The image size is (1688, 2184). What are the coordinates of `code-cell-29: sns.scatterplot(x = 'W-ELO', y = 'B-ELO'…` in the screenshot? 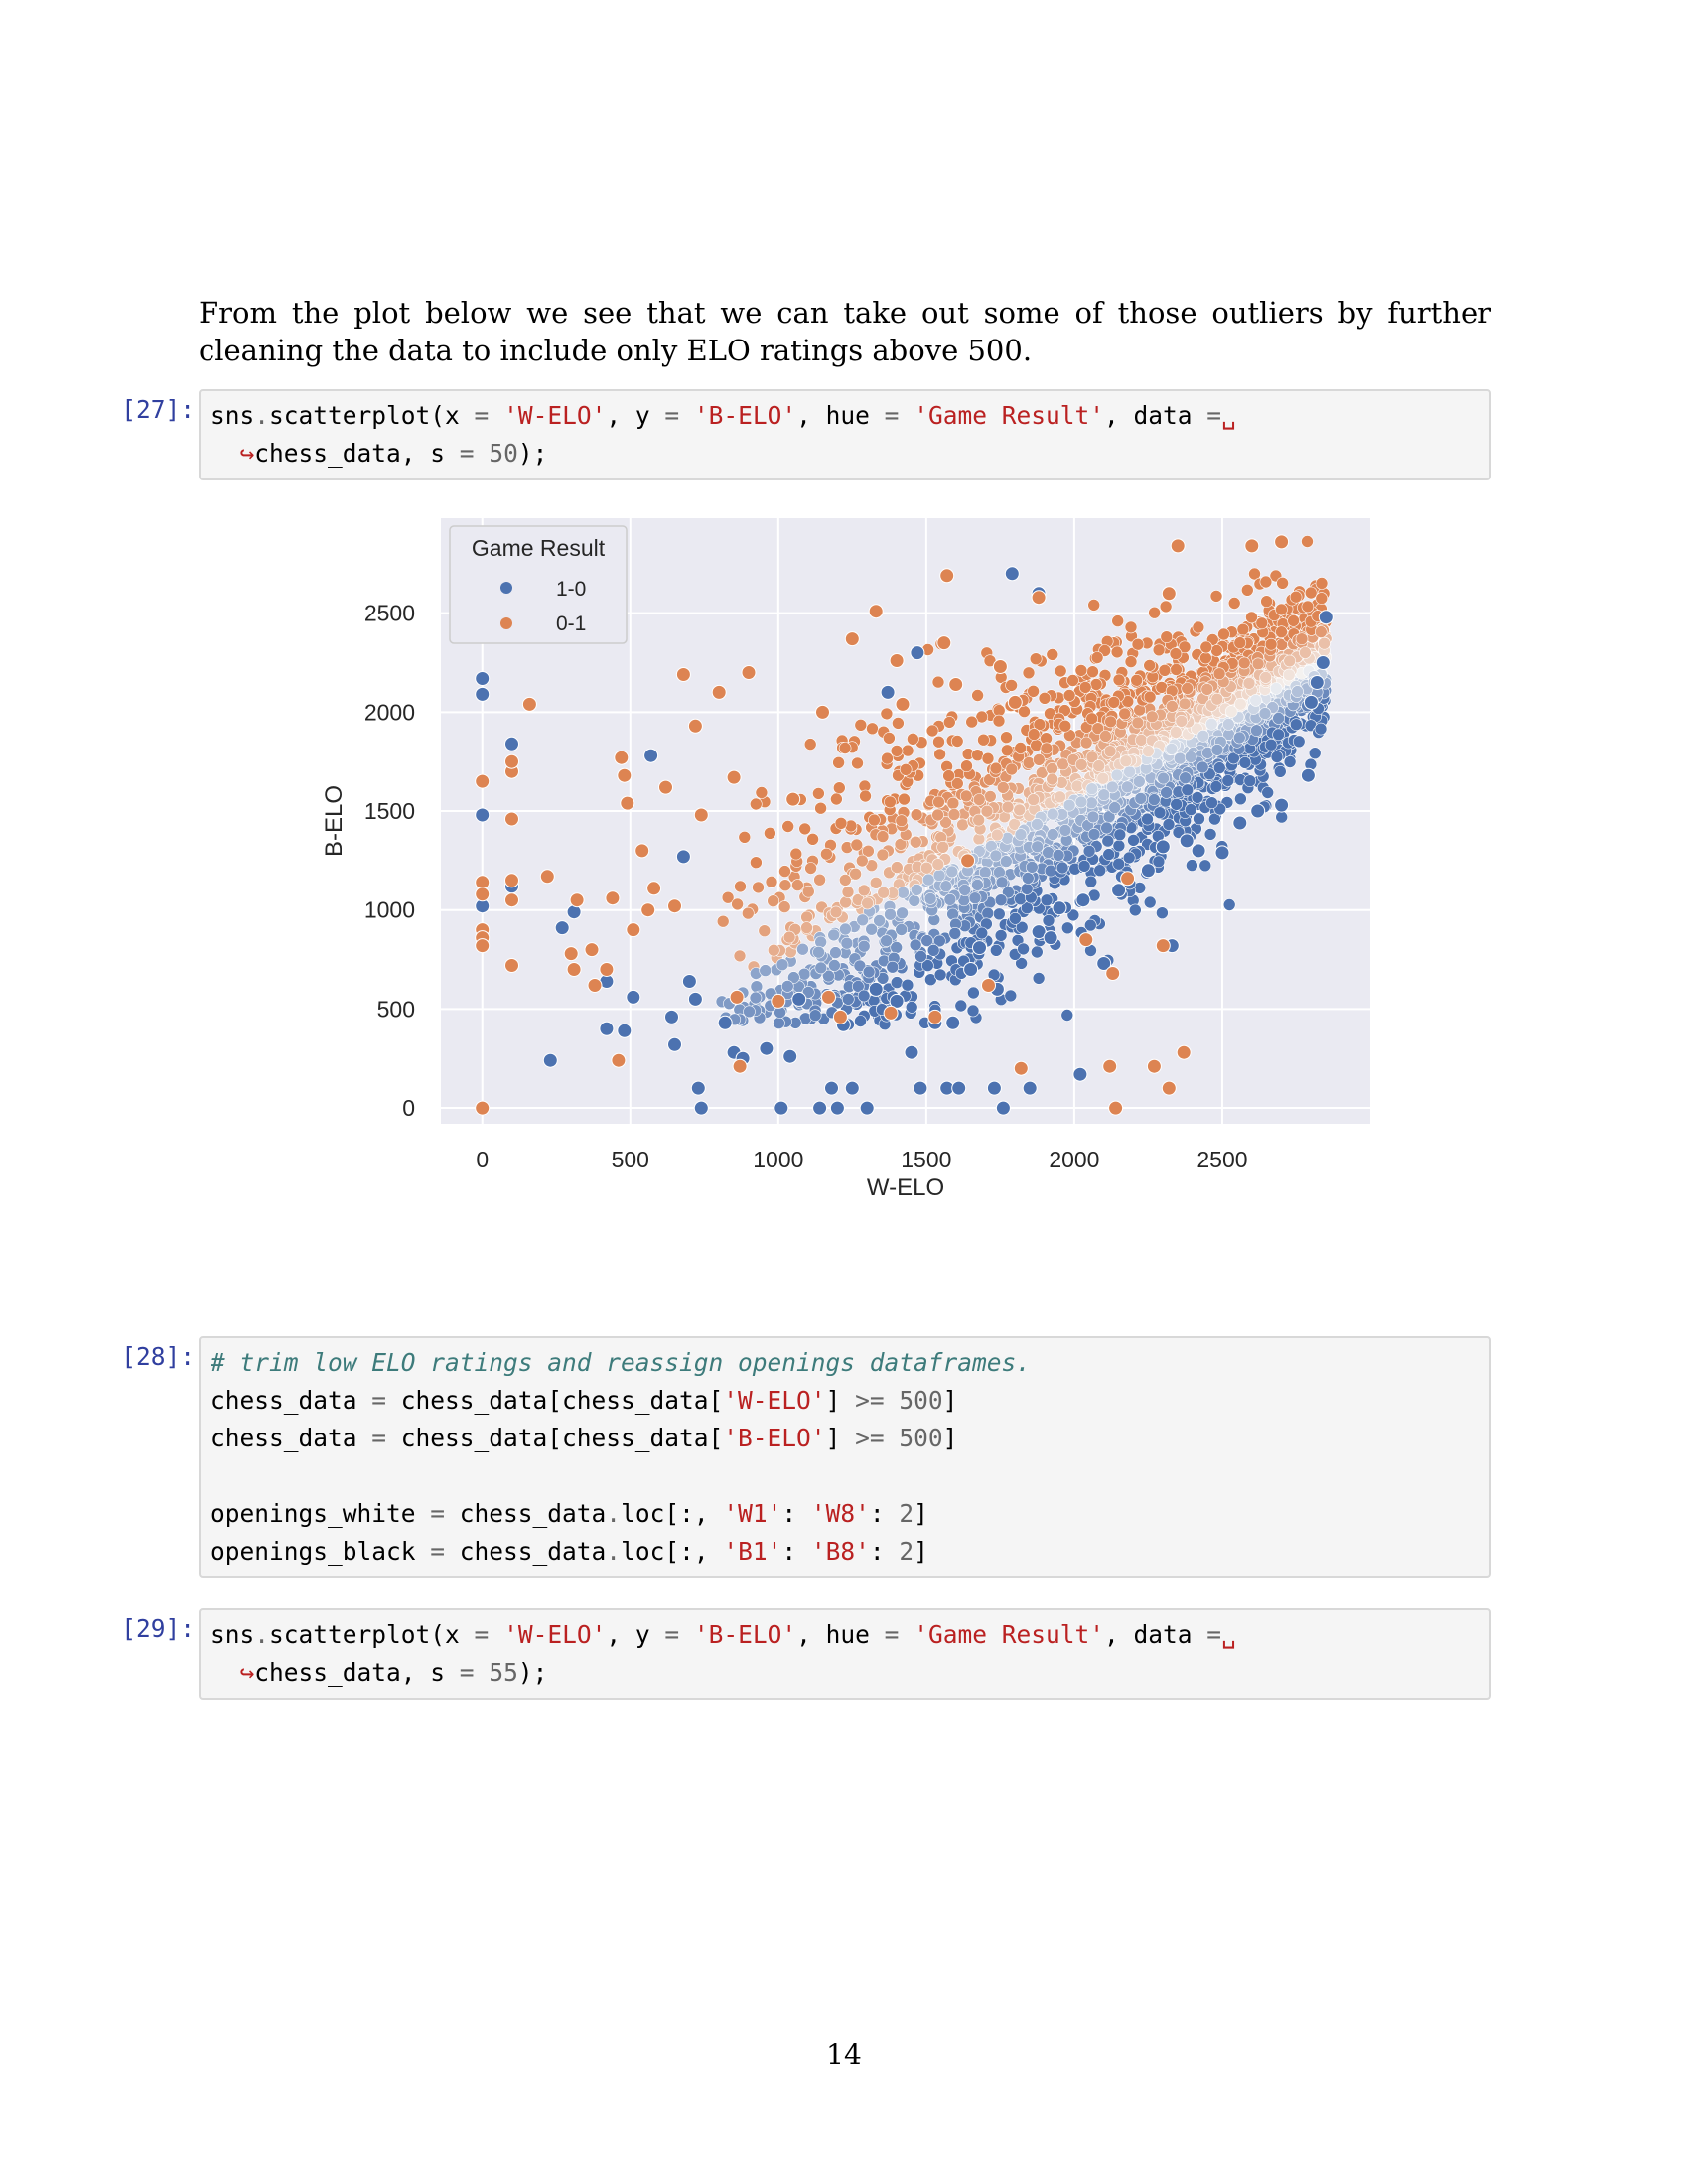 It's located at (845, 1654).